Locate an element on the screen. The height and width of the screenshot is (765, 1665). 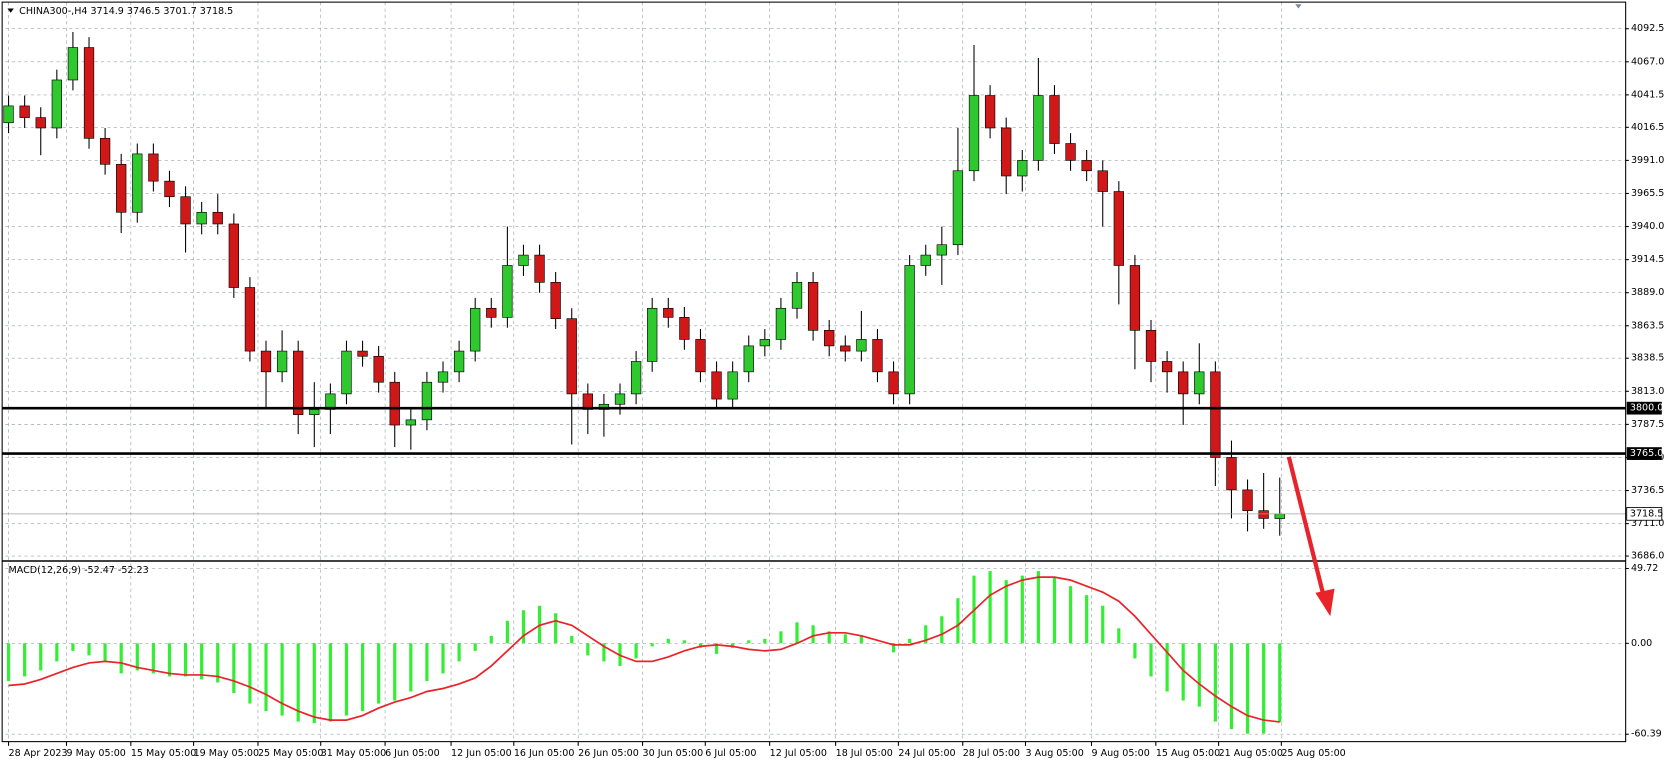
y-tick-label: 3914.5 is located at coordinates (1647, 259).